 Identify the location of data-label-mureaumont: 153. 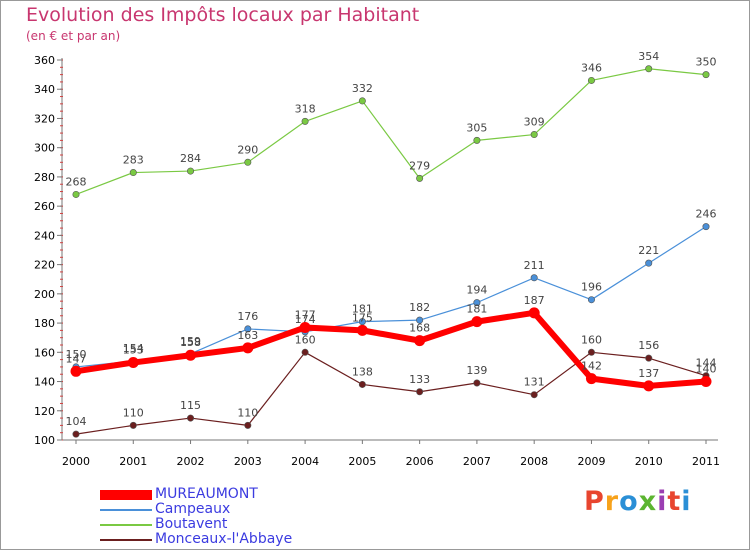
(133, 350).